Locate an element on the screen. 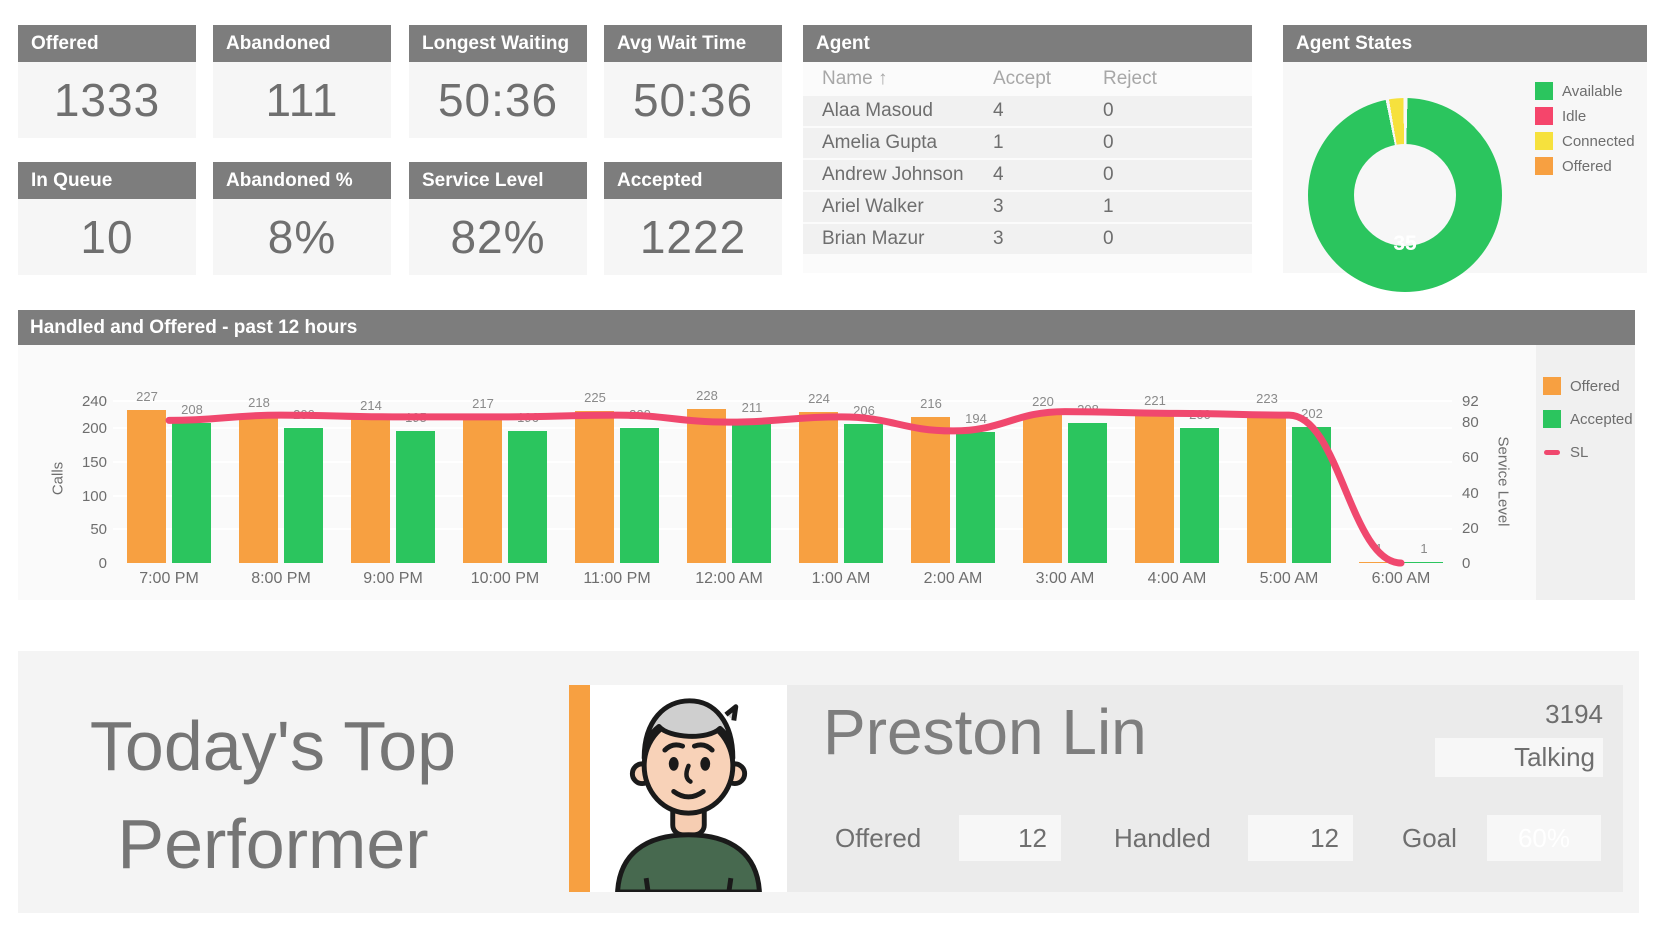 This screenshot has width=1657, height=936. gridline is located at coordinates (782, 401).